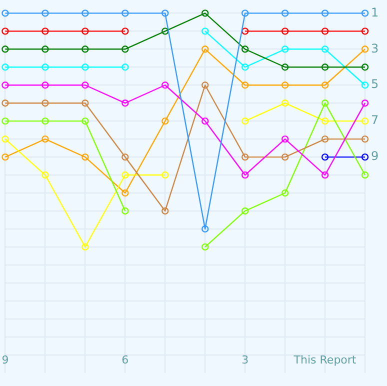  What do you see at coordinates (375, 84) in the screenshot?
I see `y-tick-label: 5` at bounding box center [375, 84].